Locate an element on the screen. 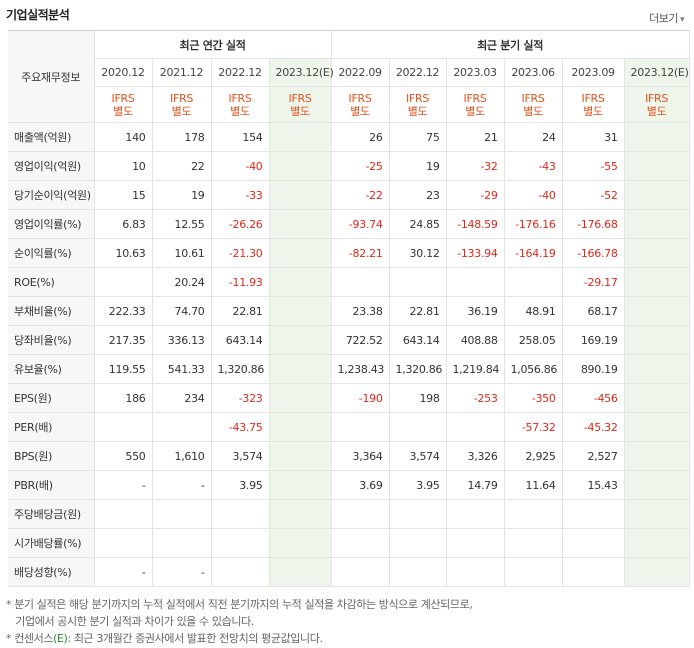  table-cell: 119.55 is located at coordinates (123, 369).